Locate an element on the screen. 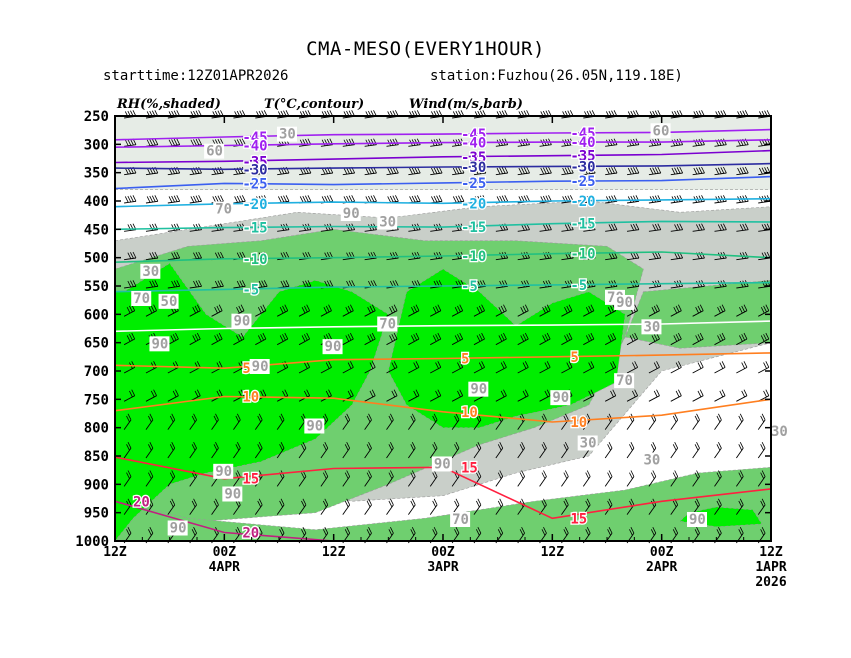 This screenshot has height=658, width=851. y-tick-label: 900 is located at coordinates (96, 485).